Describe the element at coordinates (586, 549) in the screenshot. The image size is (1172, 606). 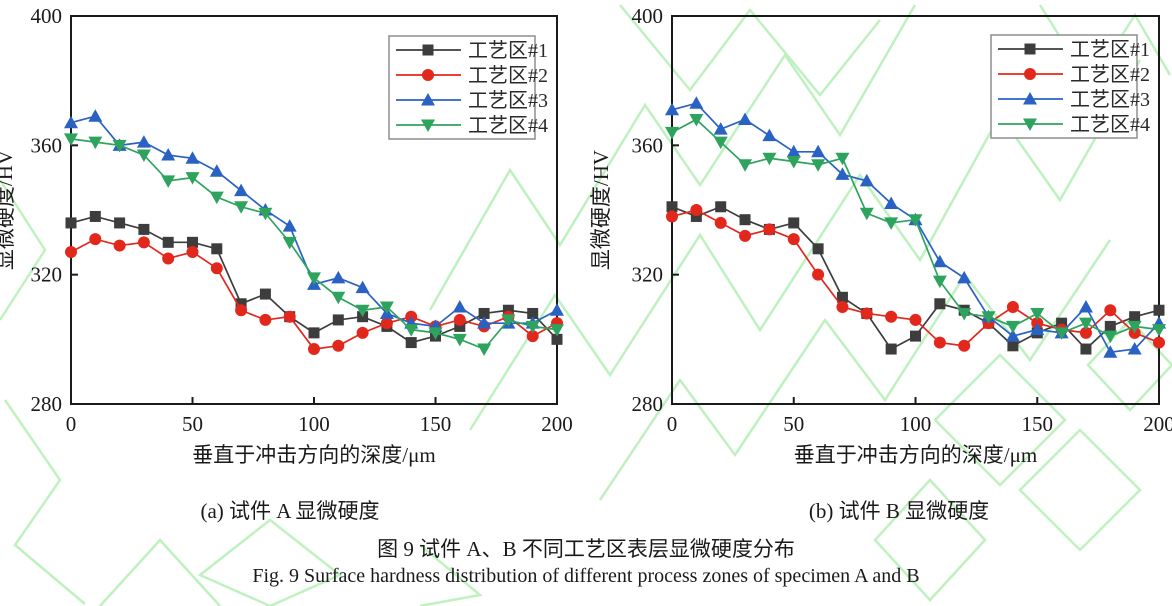
I see `figure-title-chinese: 图 9 试件 A、B 不同工艺区表层显微硬度分布` at that location.